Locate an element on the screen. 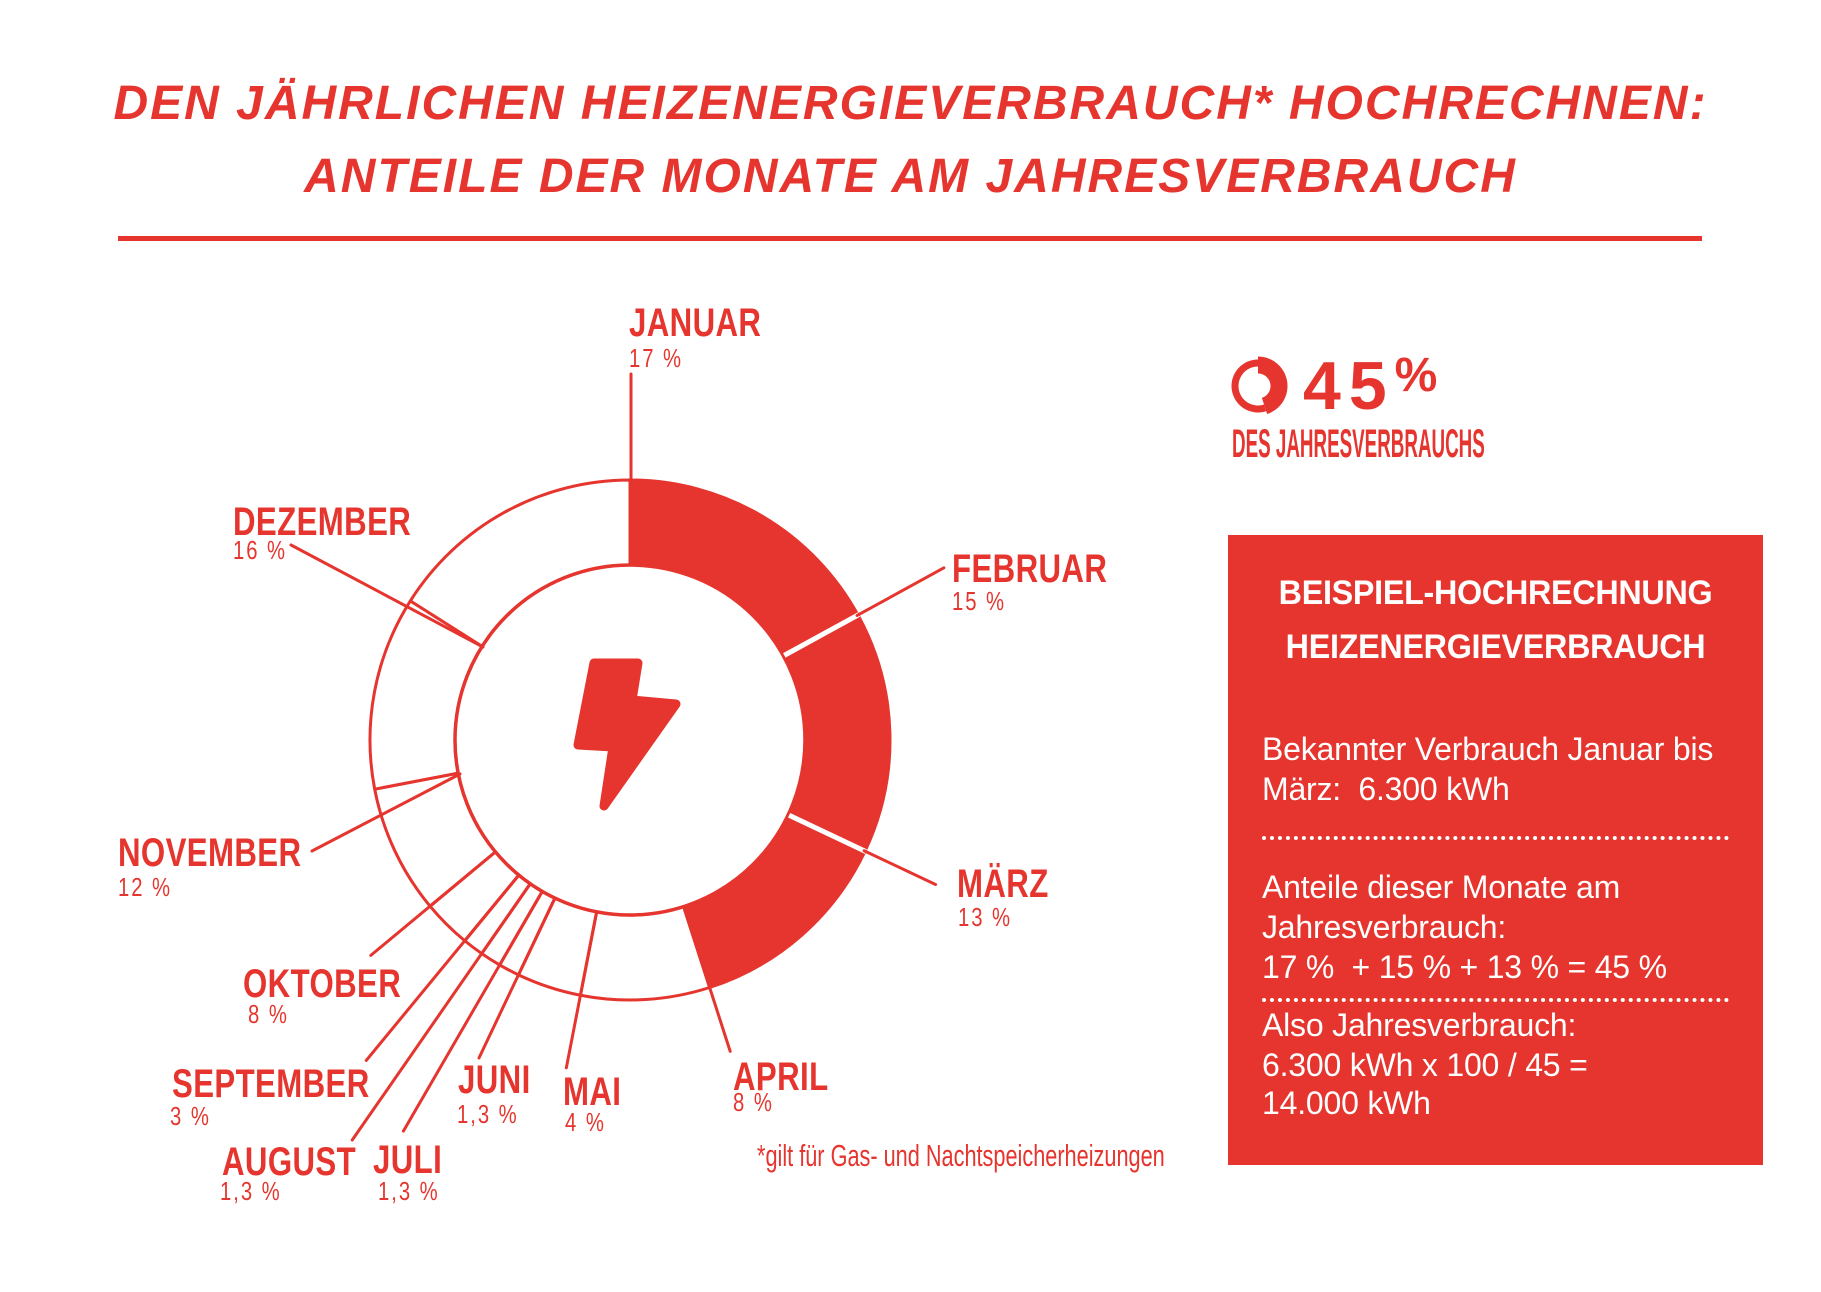  stat-caption: DES JAHRESVERBRAUCHS is located at coordinates (1358, 444).